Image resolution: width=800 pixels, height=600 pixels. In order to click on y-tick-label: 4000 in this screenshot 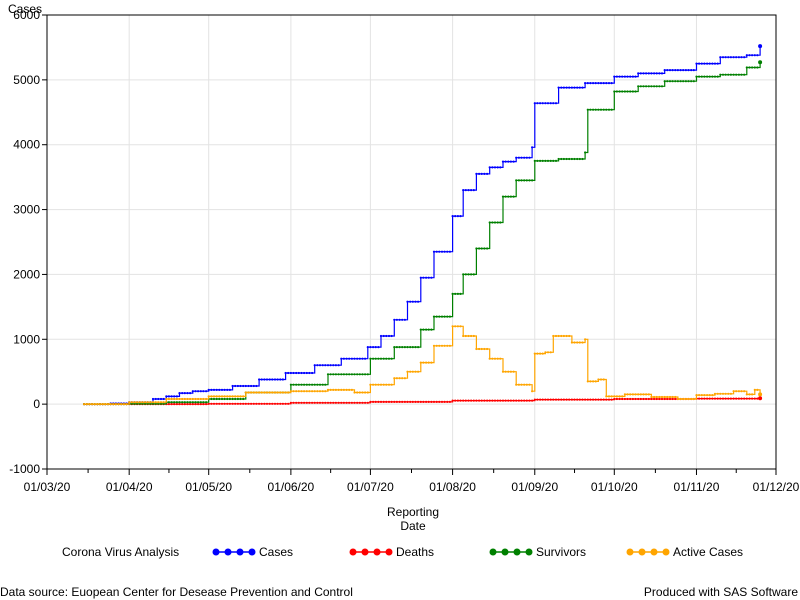, I will do `click(26, 145)`.